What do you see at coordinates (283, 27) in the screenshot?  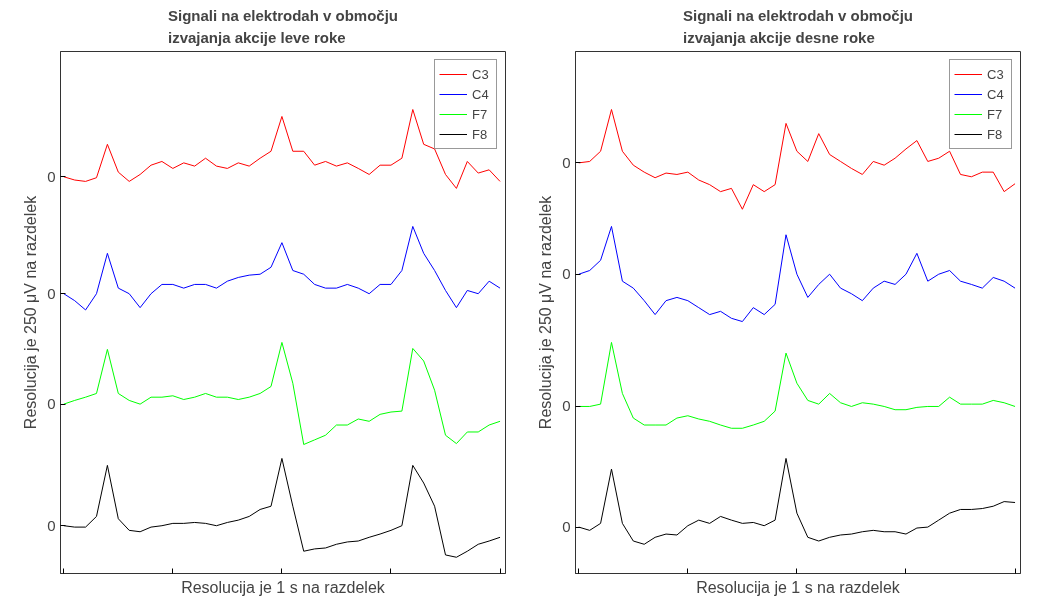 I see `chart-title: Signali na elektrodah v območju izvajanja akcije leve roke` at bounding box center [283, 27].